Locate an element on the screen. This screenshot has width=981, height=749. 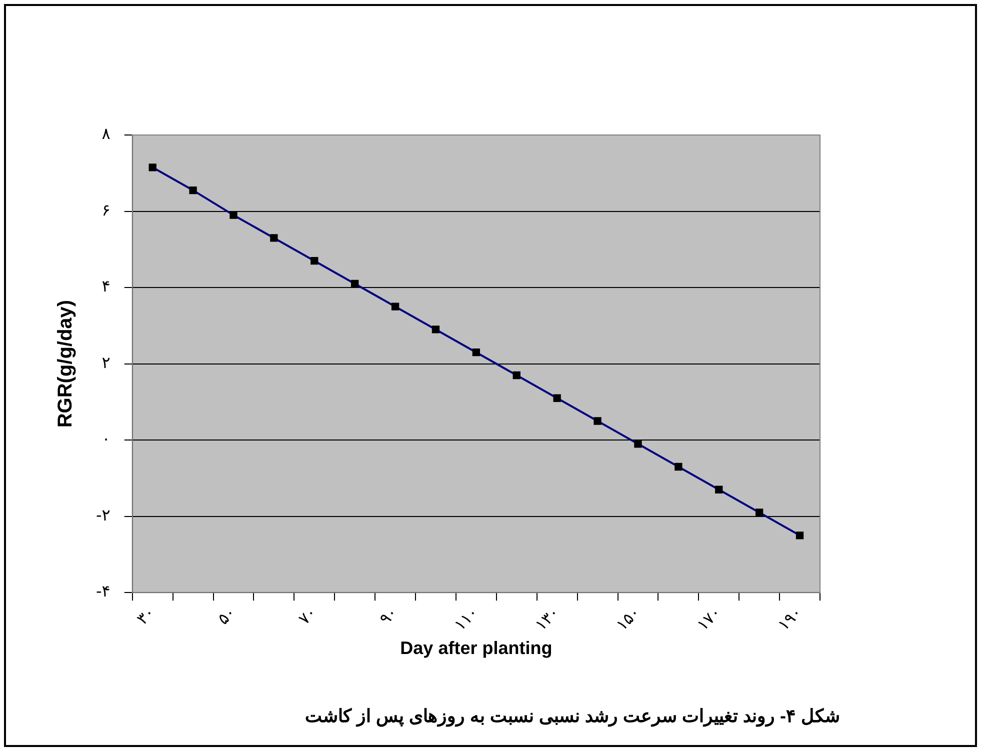
y-tick-label: ۲ is located at coordinates (106, 362).